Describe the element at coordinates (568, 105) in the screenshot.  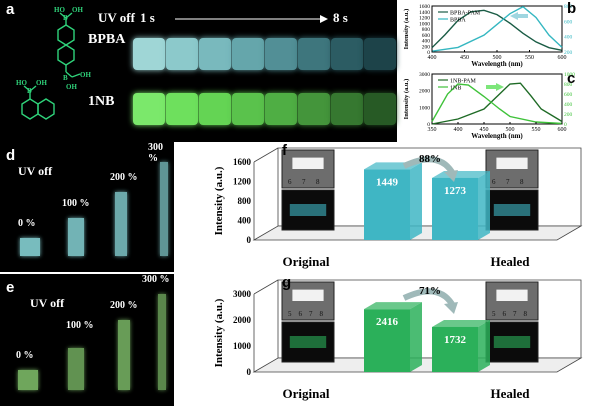
I see `y2-tick-label: 400` at that location.